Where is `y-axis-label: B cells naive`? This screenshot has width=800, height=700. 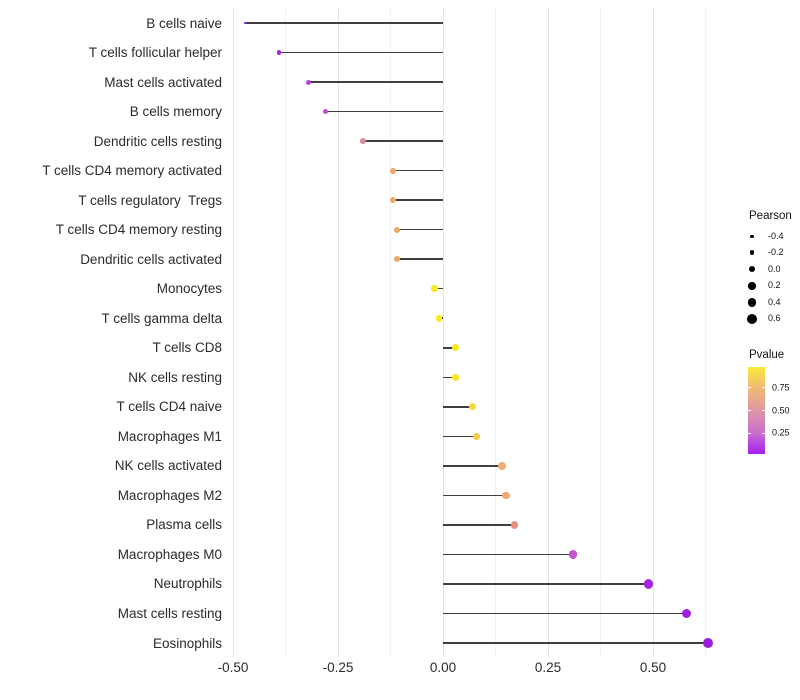
y-axis-label: B cells naive is located at coordinates (184, 23).